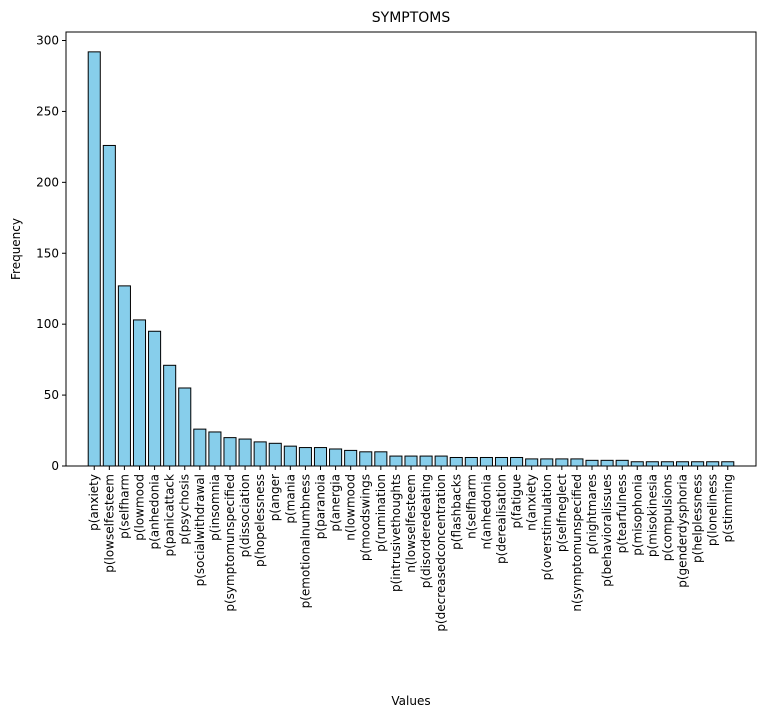 The image size is (773, 716). What do you see at coordinates (230, 543) in the screenshot?
I see `x-tick-label: p(symptomunspecified` at bounding box center [230, 543].